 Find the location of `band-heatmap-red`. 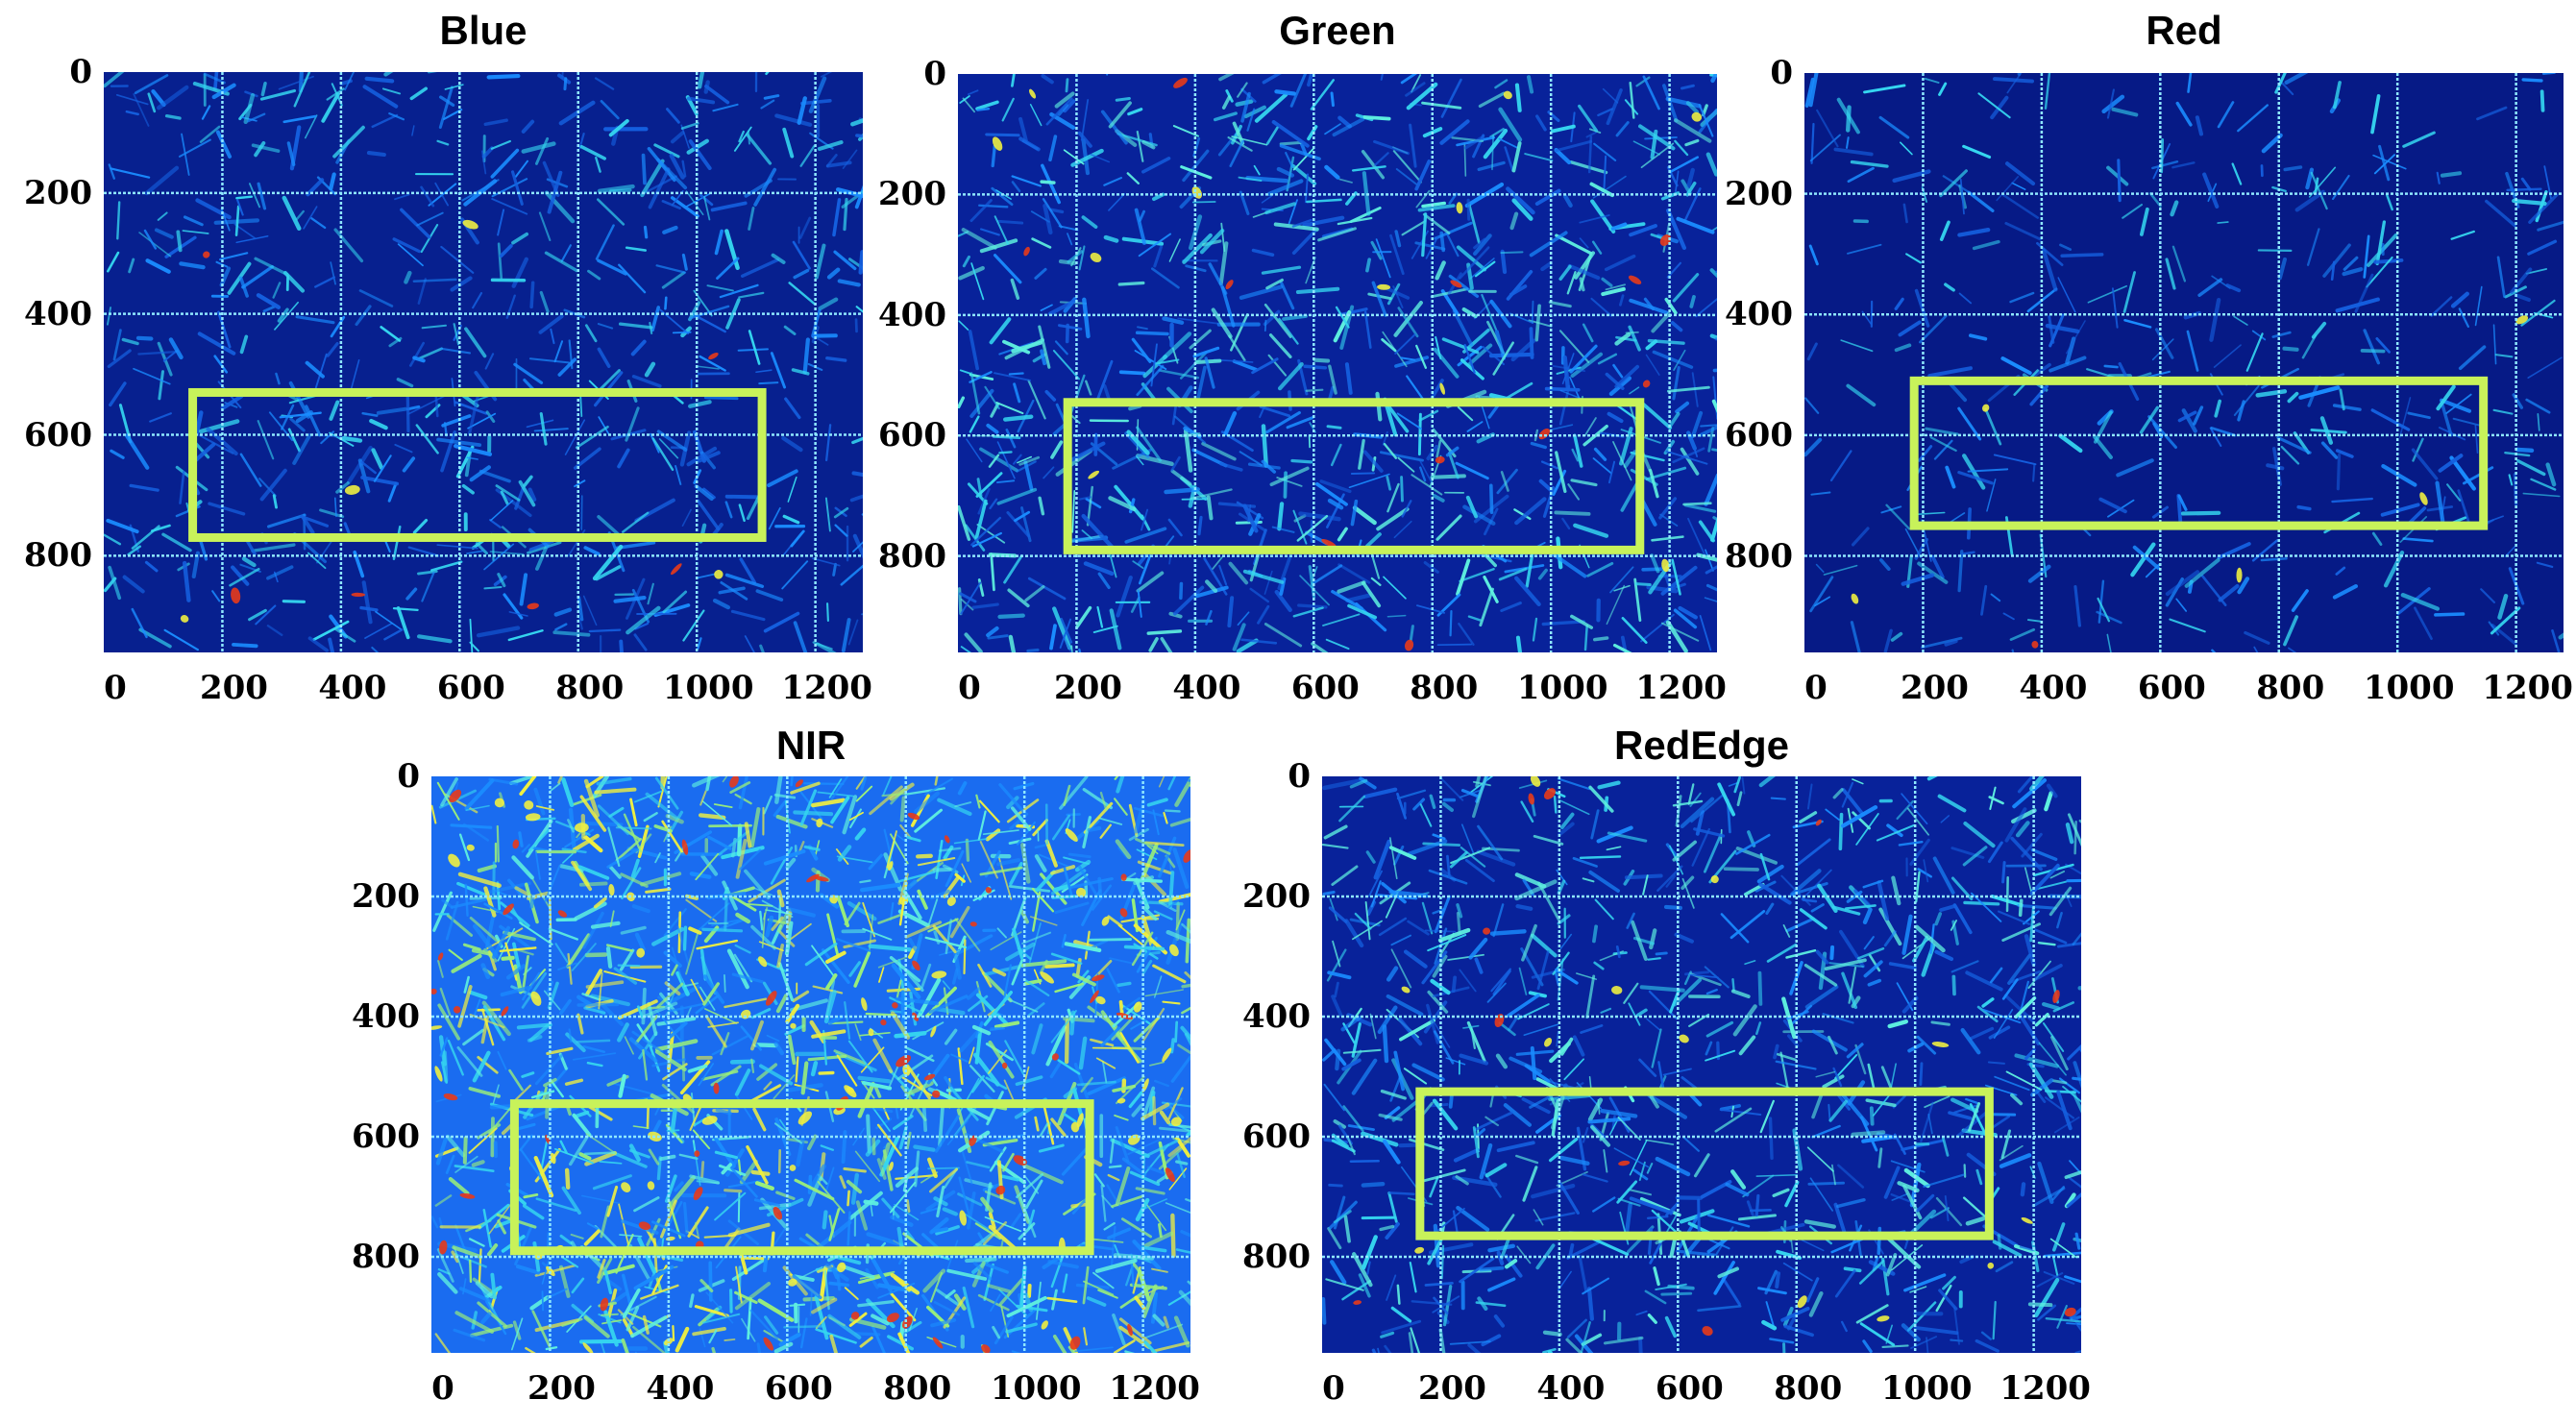

band-heatmap-red is located at coordinates (2184, 362).